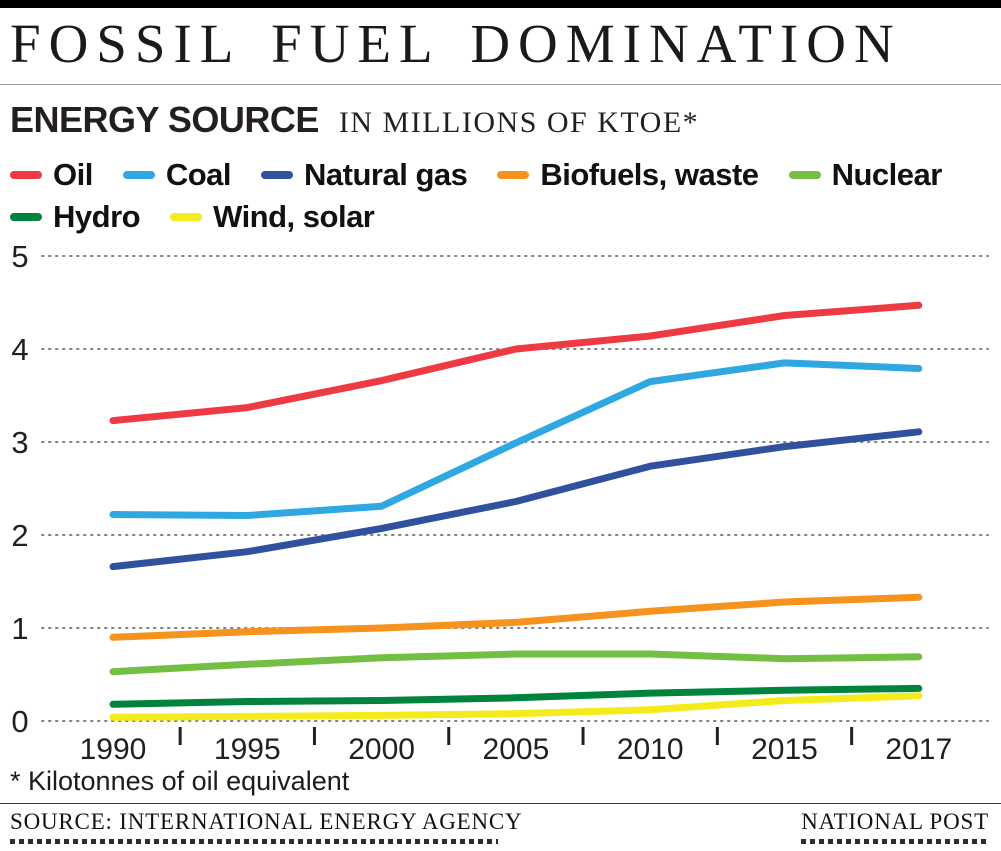 The height and width of the screenshot is (851, 1001). I want to click on series-line-natural-gas, so click(516, 499).